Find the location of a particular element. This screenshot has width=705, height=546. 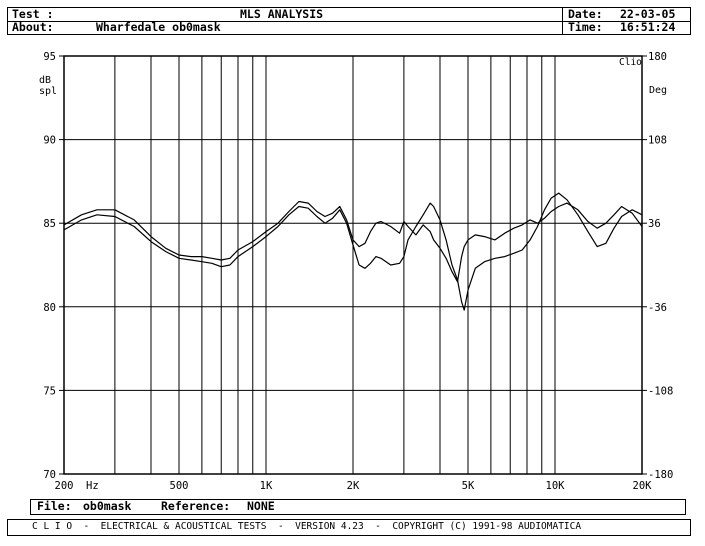

y2-tick-label: 36 is located at coordinates (654, 224).